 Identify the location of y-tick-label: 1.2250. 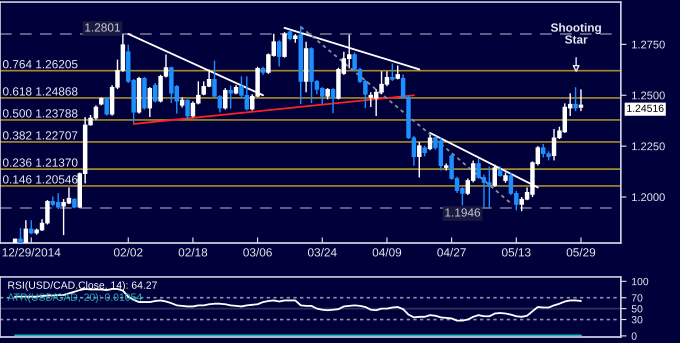
(648, 146).